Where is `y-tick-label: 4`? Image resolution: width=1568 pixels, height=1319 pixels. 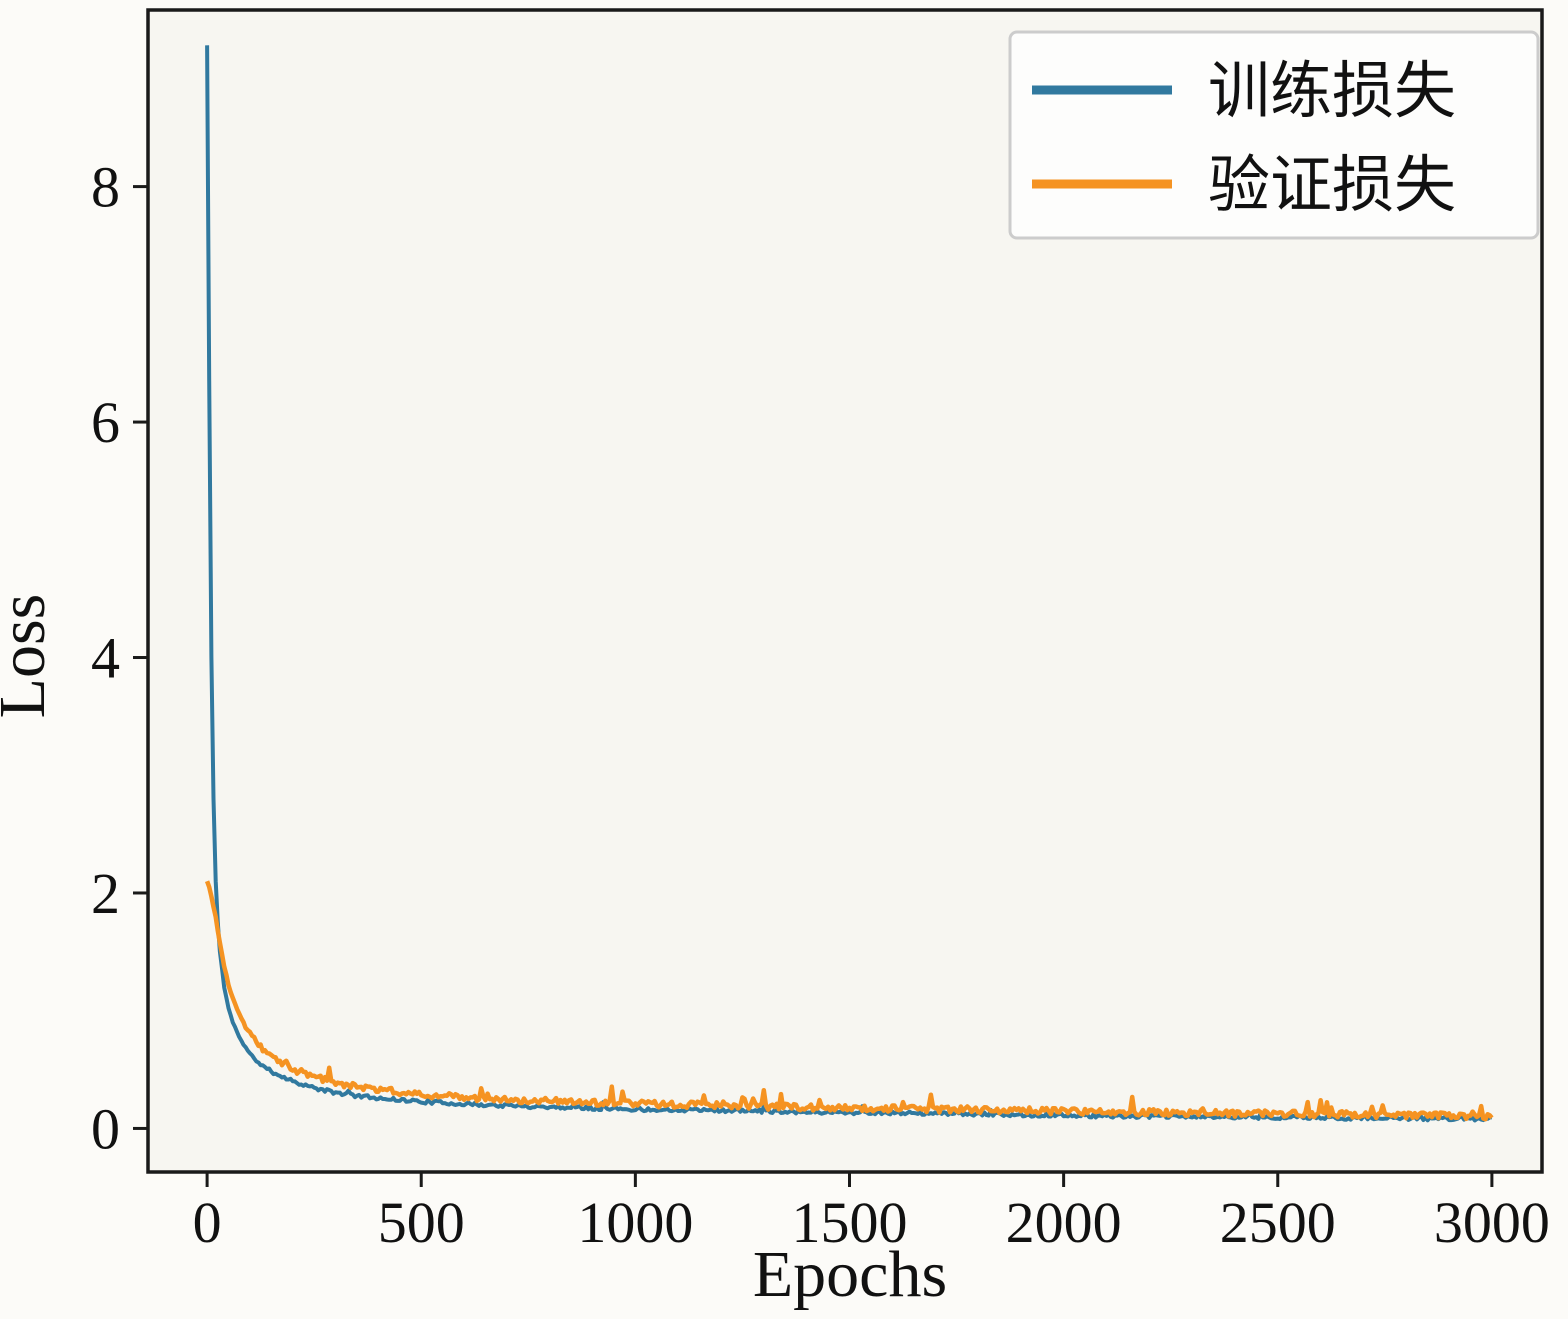
y-tick-label: 4 is located at coordinates (105, 658).